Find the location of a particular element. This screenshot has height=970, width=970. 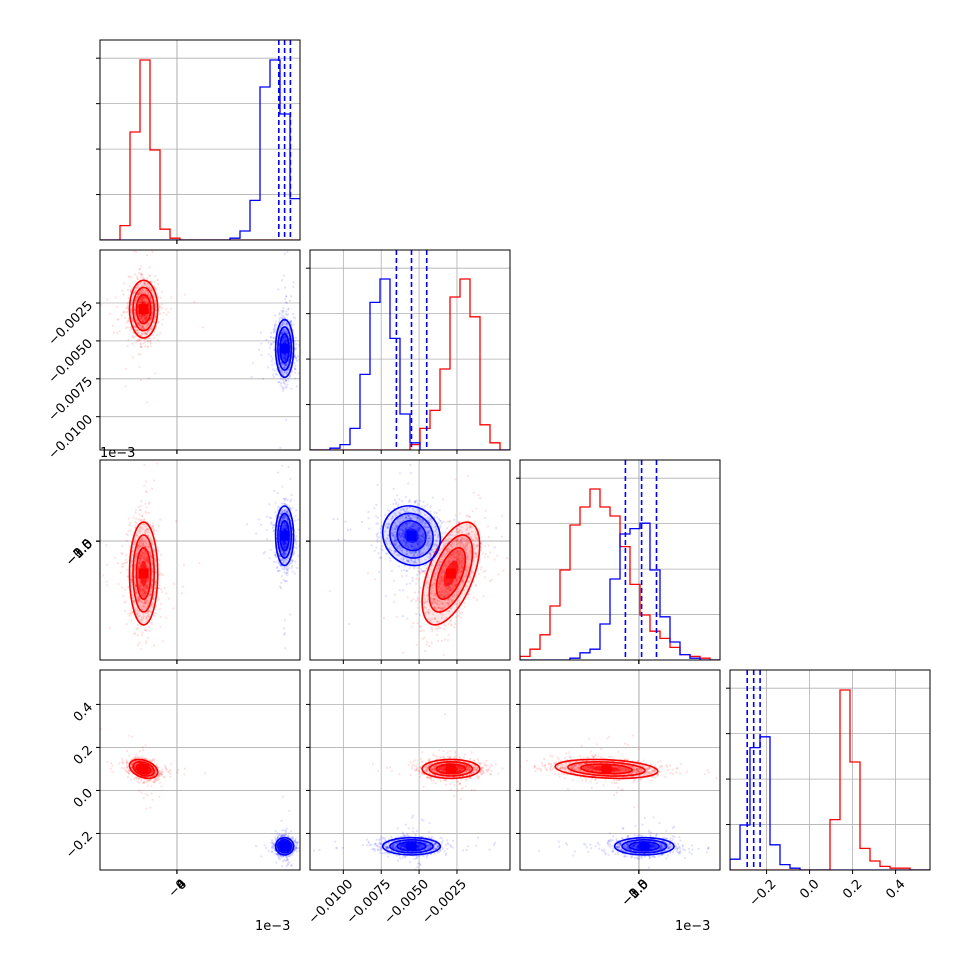

contour-line is located at coordinates (143, 309).